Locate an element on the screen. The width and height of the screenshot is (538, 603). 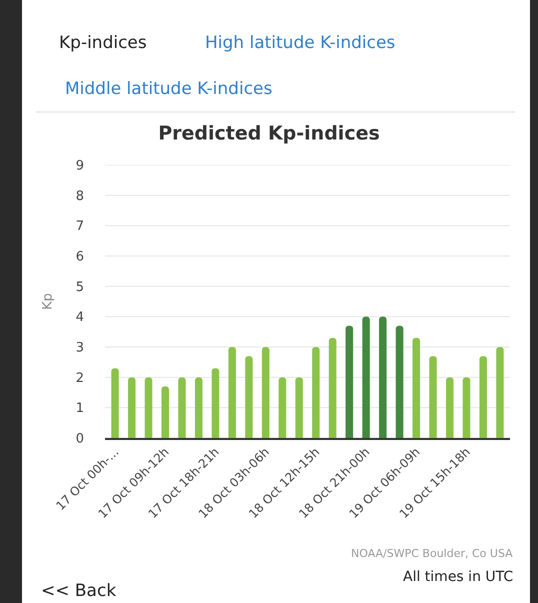
y-tick-label: 0 is located at coordinates (80, 439).